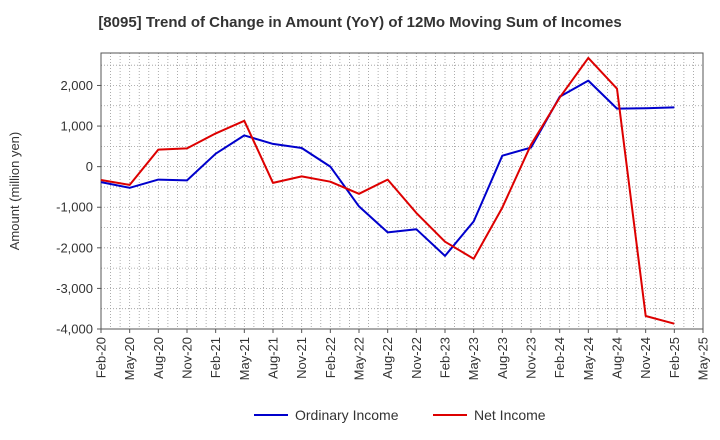  I want to click on y-tick-label: -1,000, so click(74, 207).